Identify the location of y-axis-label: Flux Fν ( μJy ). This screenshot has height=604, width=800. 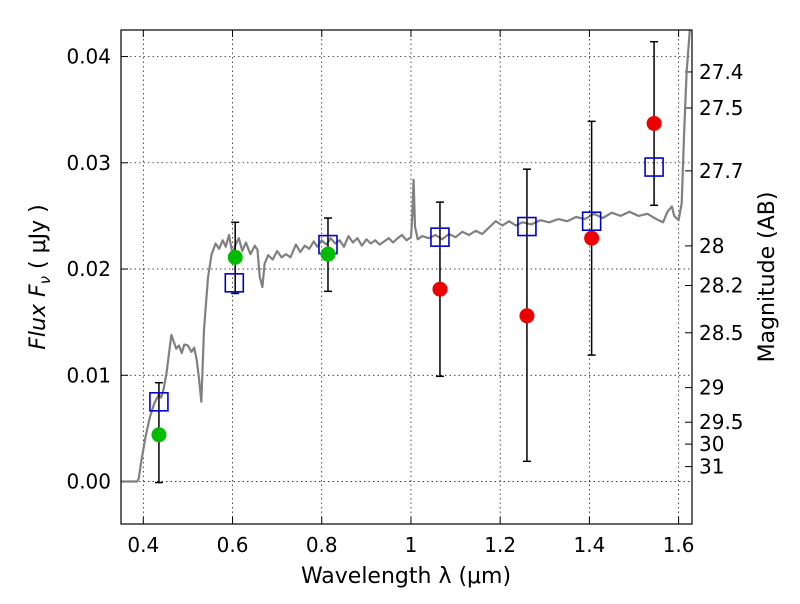
(40, 276).